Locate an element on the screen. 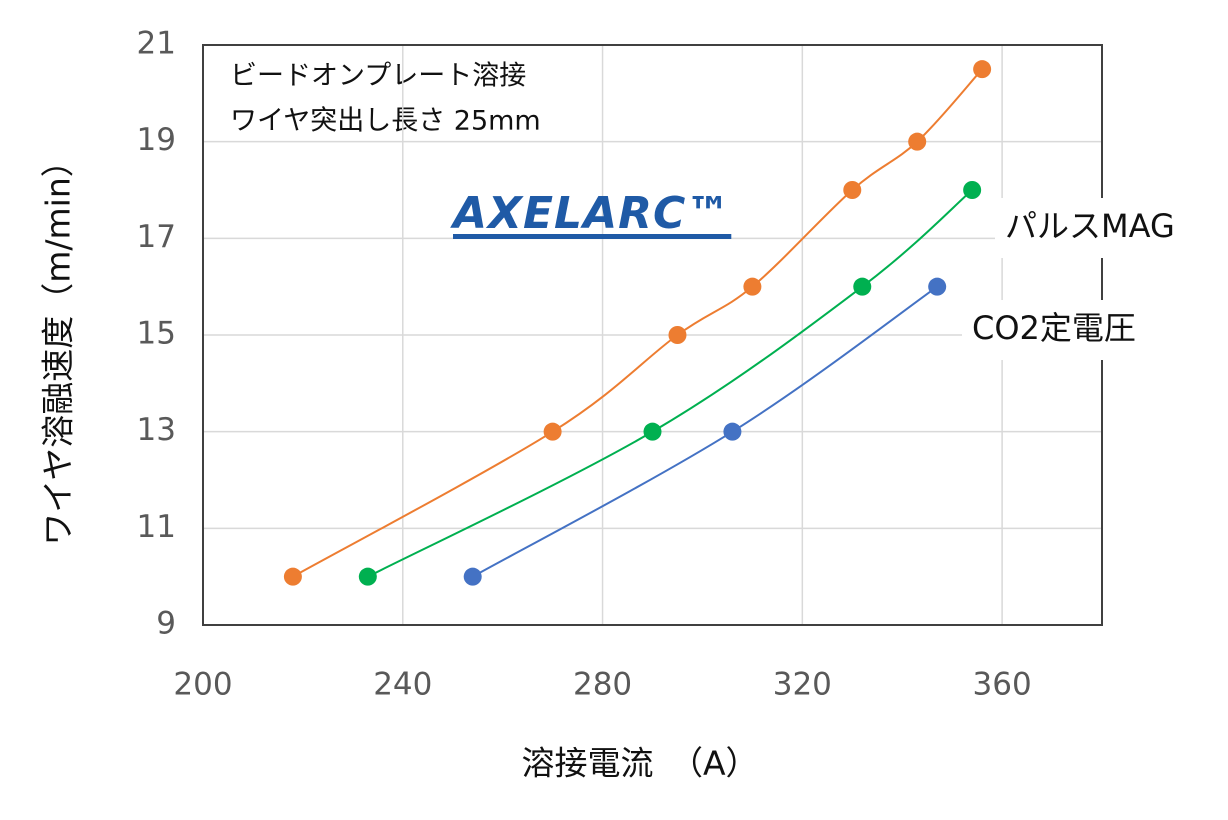  x-tick-label: 360 is located at coordinates (1002, 685).